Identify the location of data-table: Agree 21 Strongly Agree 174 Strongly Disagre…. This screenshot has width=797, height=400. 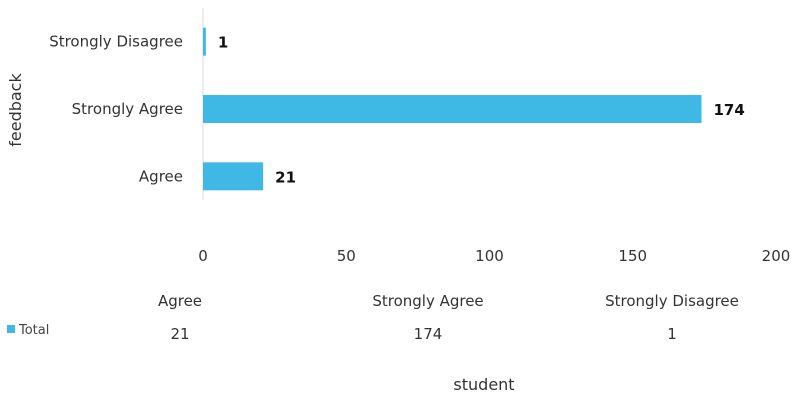
(448, 317).